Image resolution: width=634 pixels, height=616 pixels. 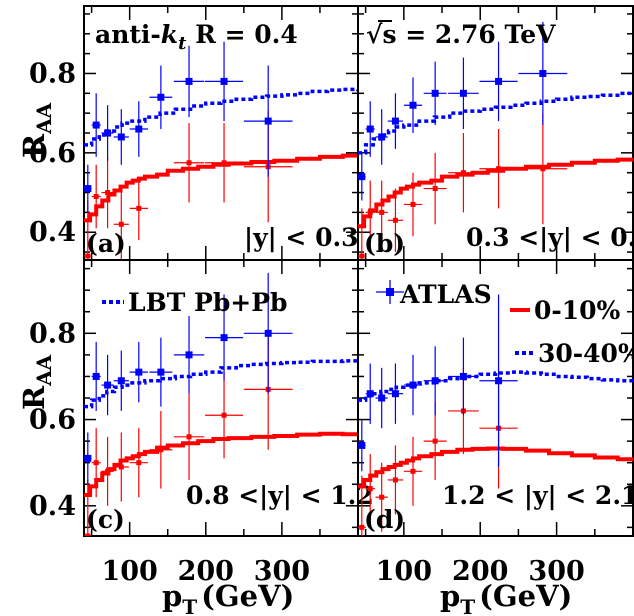 What do you see at coordinates (106, 243) in the screenshot?
I see `panel-label: (a)` at bounding box center [106, 243].